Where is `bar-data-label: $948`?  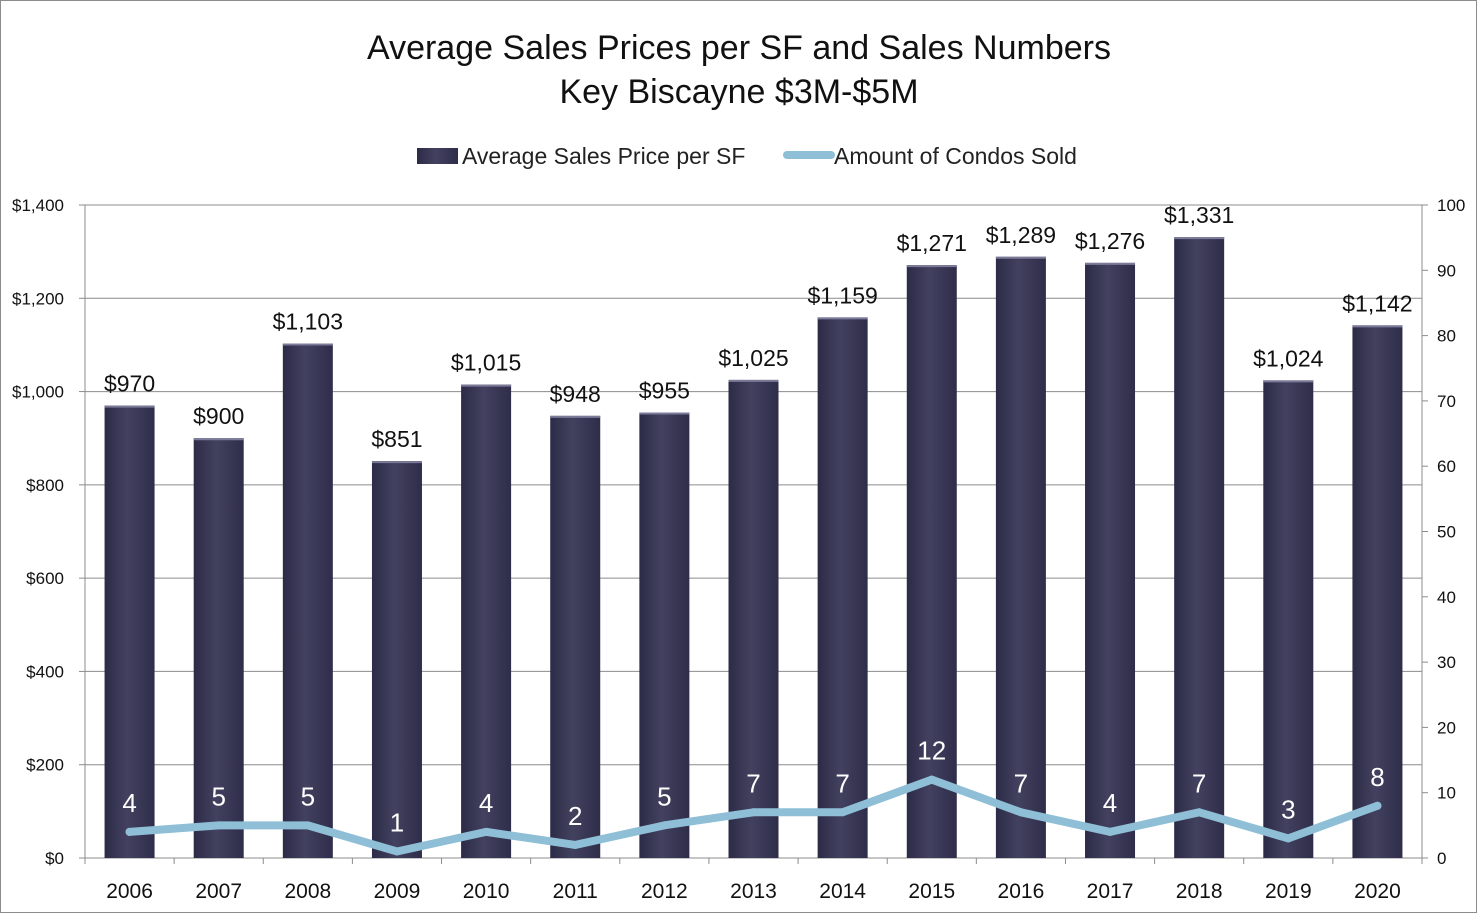 bar-data-label: $948 is located at coordinates (575, 394).